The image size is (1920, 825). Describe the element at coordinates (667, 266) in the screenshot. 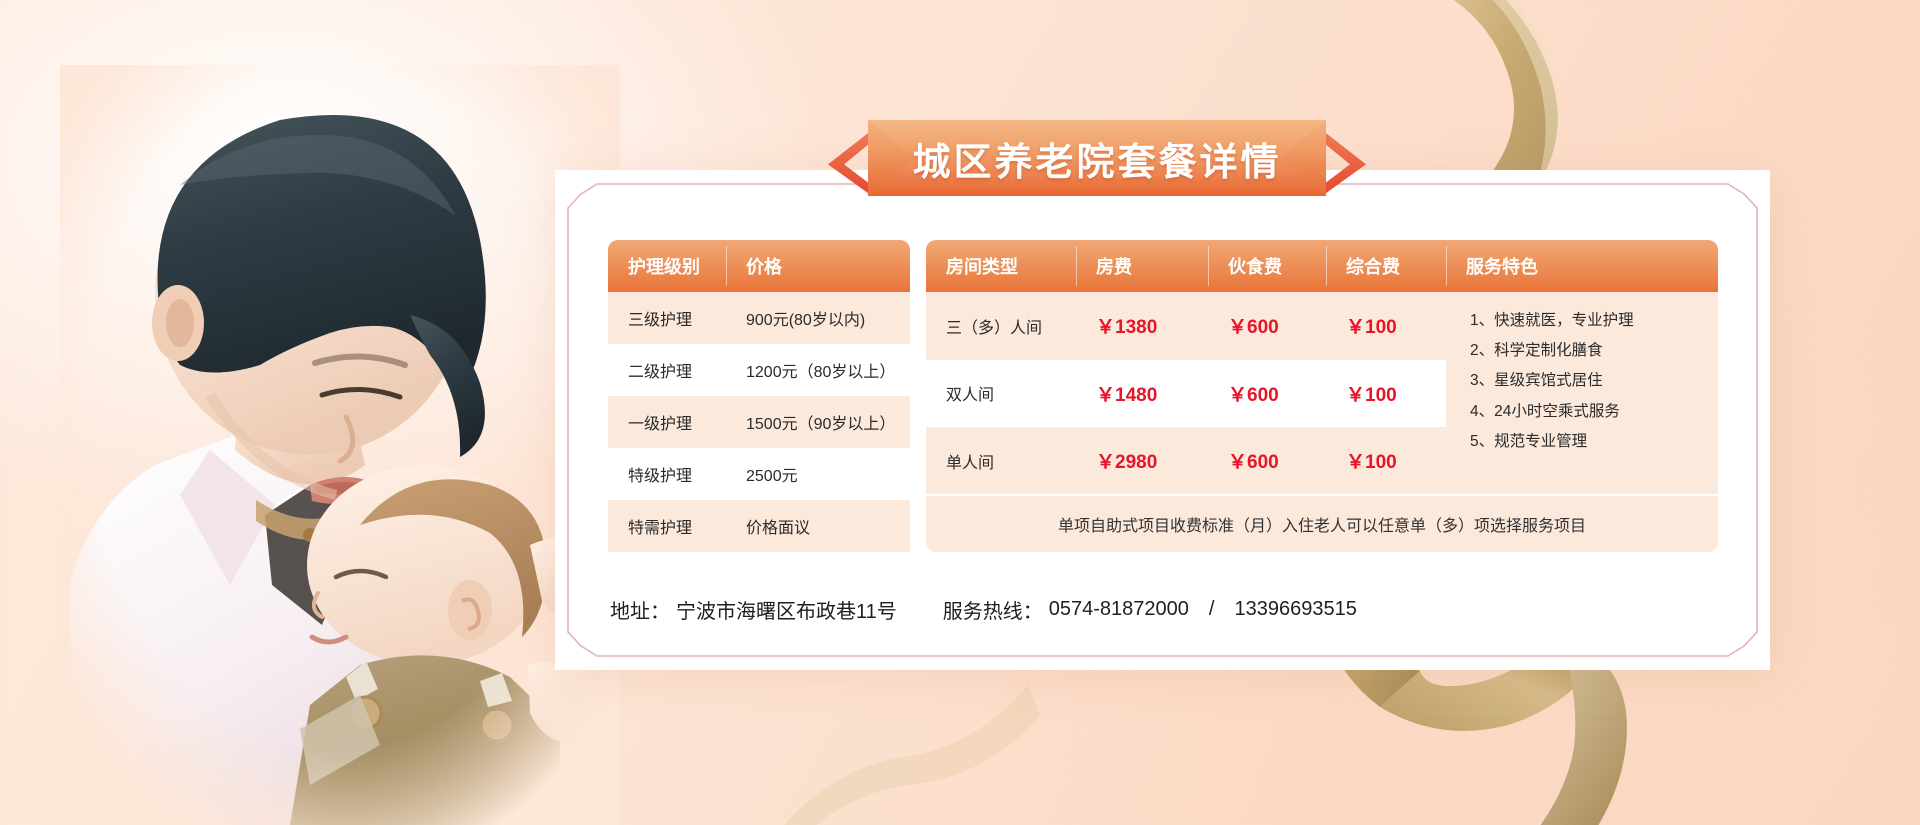

I see `care-header-level: 护理级别` at that location.